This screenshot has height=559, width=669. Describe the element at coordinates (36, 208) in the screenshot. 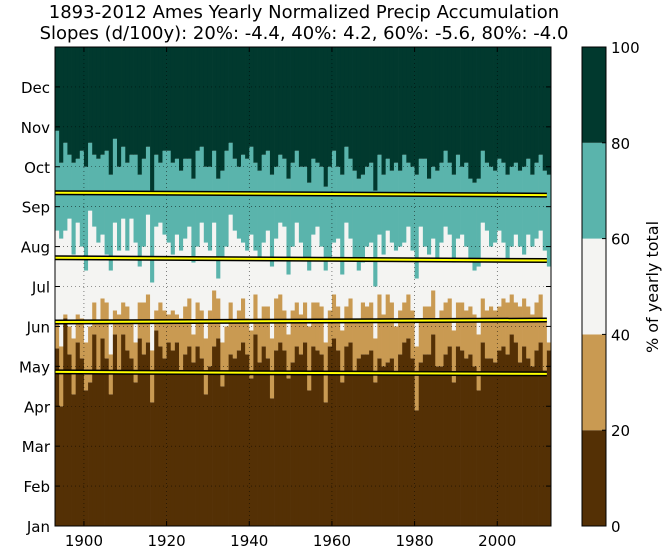

I see `y-tick-label: Sep` at that location.